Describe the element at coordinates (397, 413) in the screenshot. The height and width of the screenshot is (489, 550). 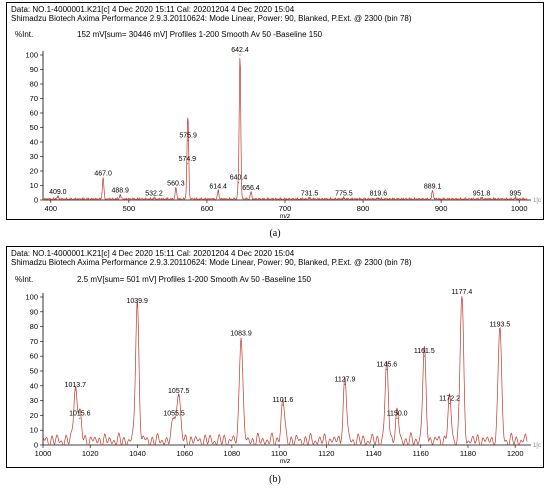
I see `peak-label: 1150.0` at that location.